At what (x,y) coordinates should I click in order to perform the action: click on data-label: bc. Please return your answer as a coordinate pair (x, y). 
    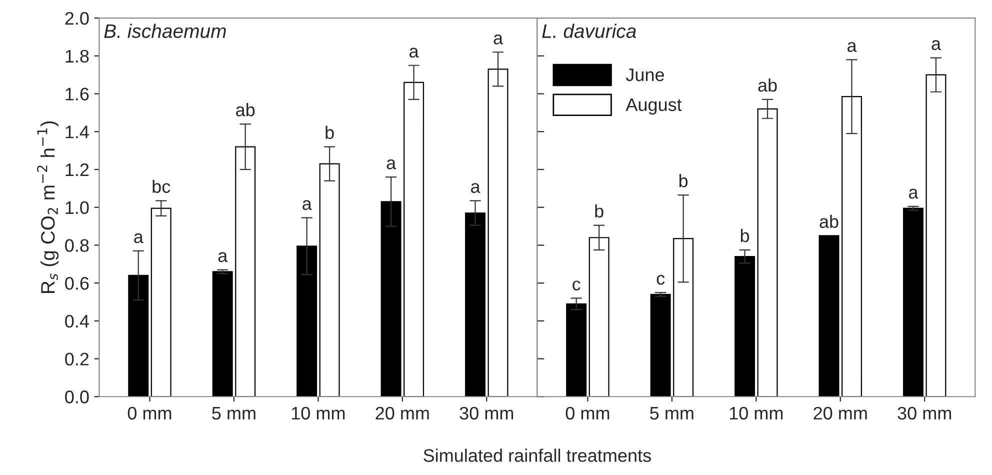
    Looking at the image, I should click on (161, 186).